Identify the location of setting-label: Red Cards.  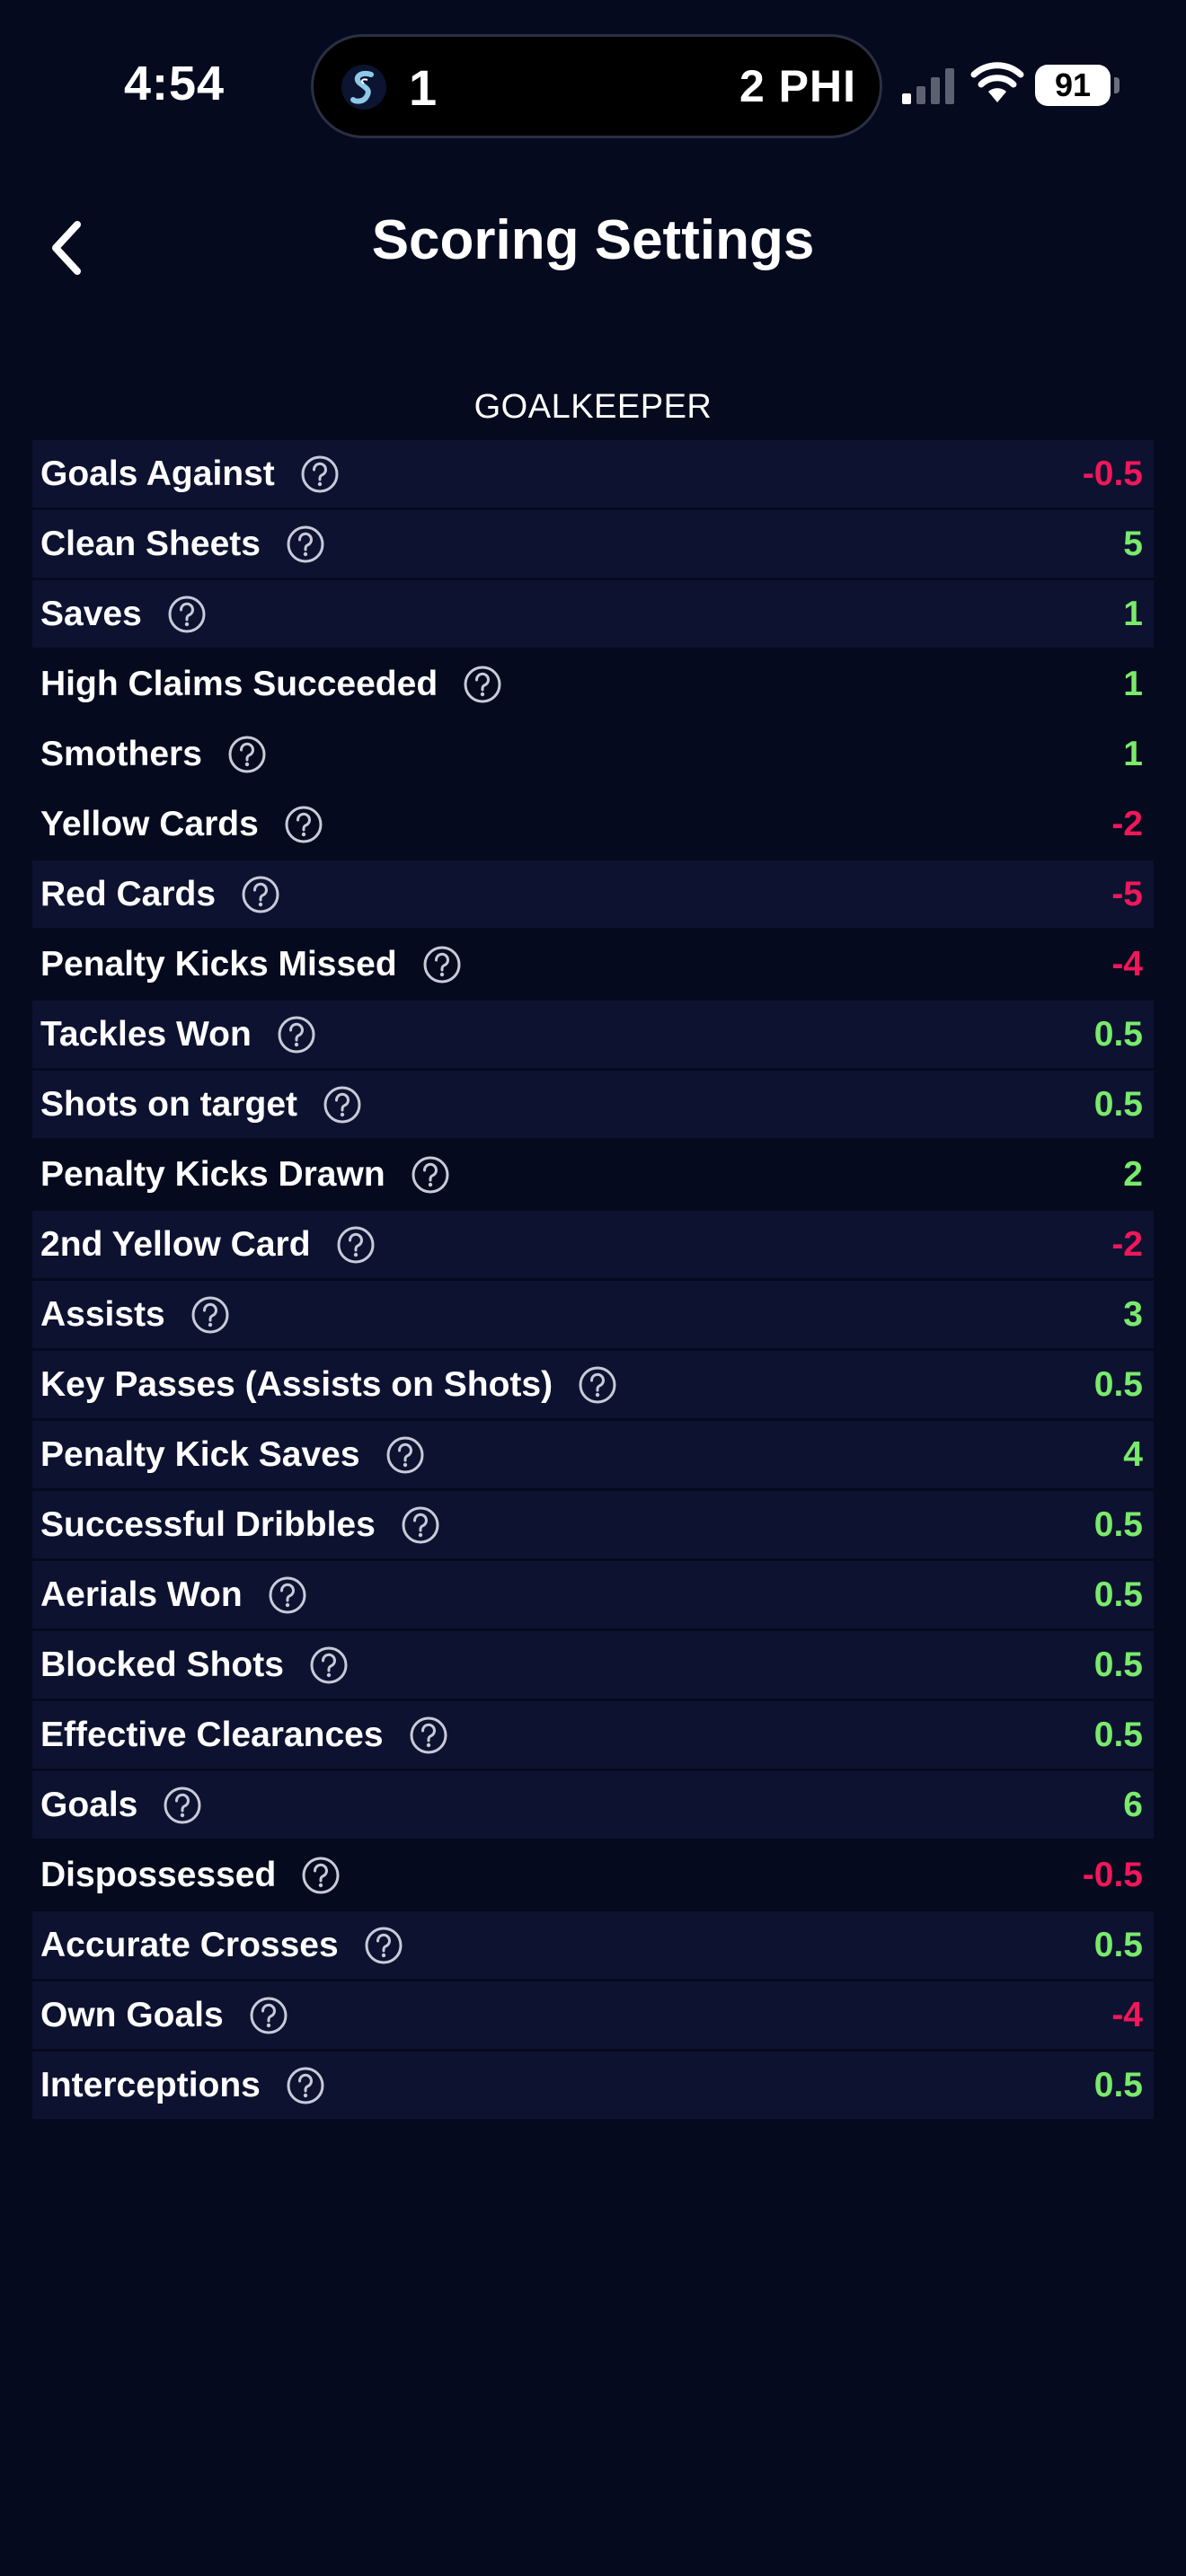
(128, 893).